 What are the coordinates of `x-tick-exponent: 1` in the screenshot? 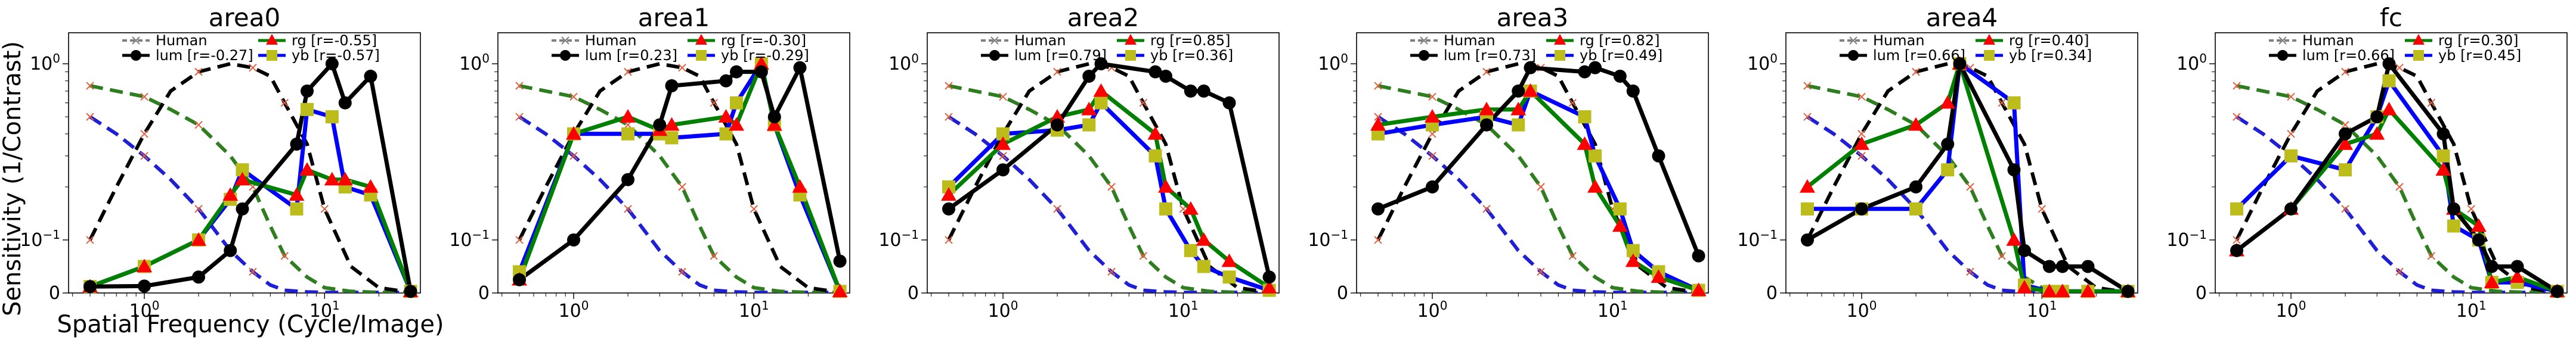 It's located at (336, 305).